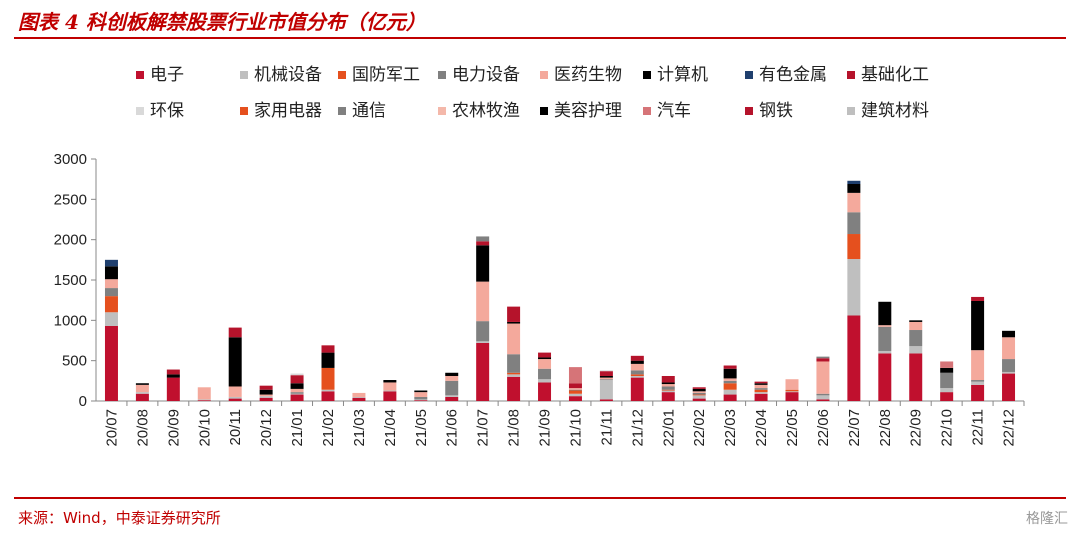  Describe the element at coordinates (668, 428) in the screenshot. I see `x-tick-label: 22/01` at that location.